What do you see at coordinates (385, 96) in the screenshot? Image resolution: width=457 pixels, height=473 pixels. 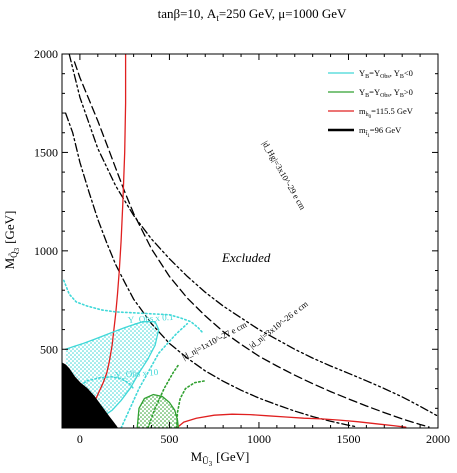 I see `legend-green-p3: Obs` at bounding box center [385, 96].